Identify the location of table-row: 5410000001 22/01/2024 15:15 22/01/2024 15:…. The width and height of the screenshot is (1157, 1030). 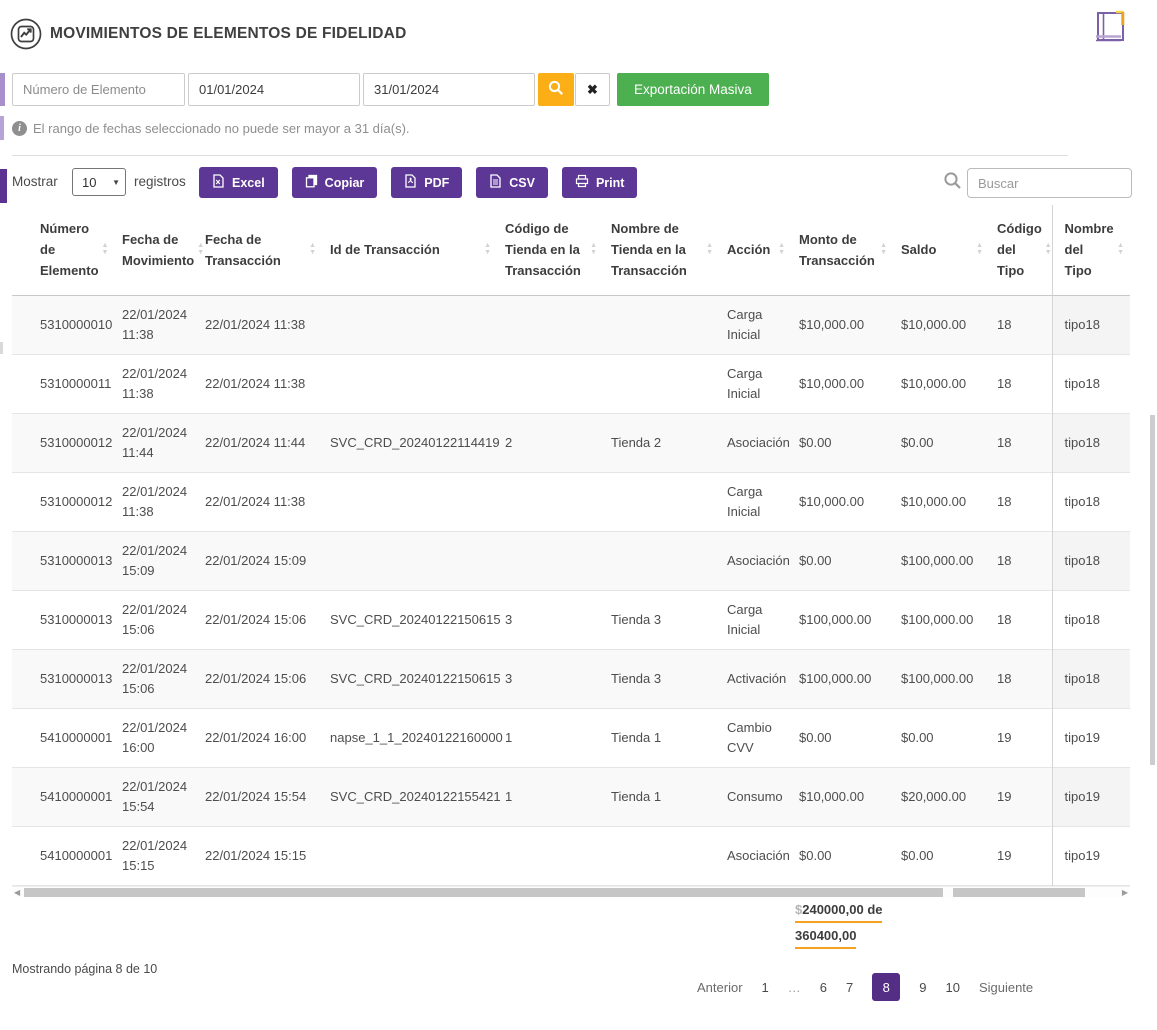
(571, 855).